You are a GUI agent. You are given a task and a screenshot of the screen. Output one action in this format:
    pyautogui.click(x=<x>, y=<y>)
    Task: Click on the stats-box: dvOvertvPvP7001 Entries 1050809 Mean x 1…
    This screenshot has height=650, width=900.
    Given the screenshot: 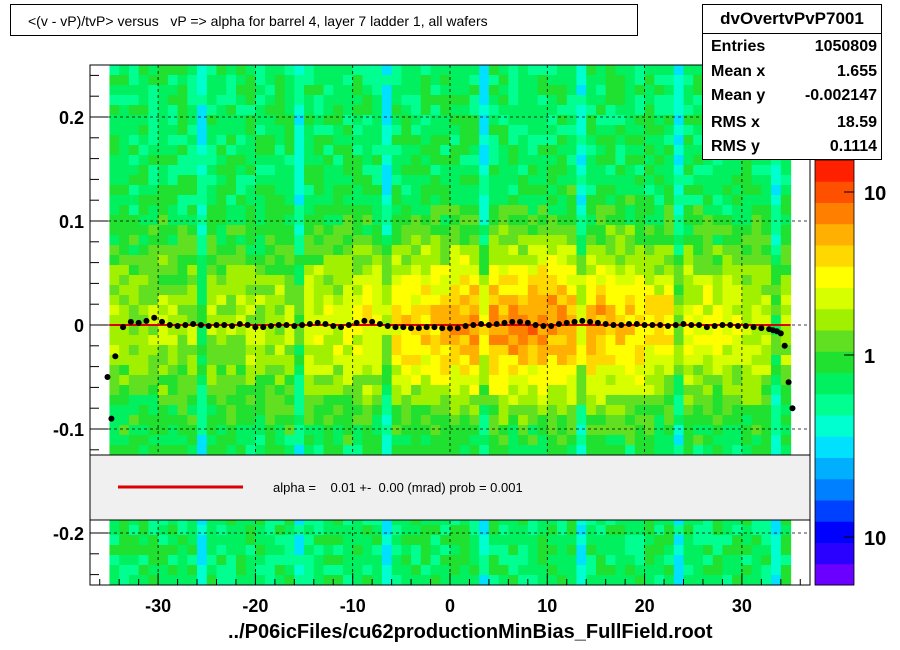 What is the action you would take?
    pyautogui.click(x=792, y=82)
    